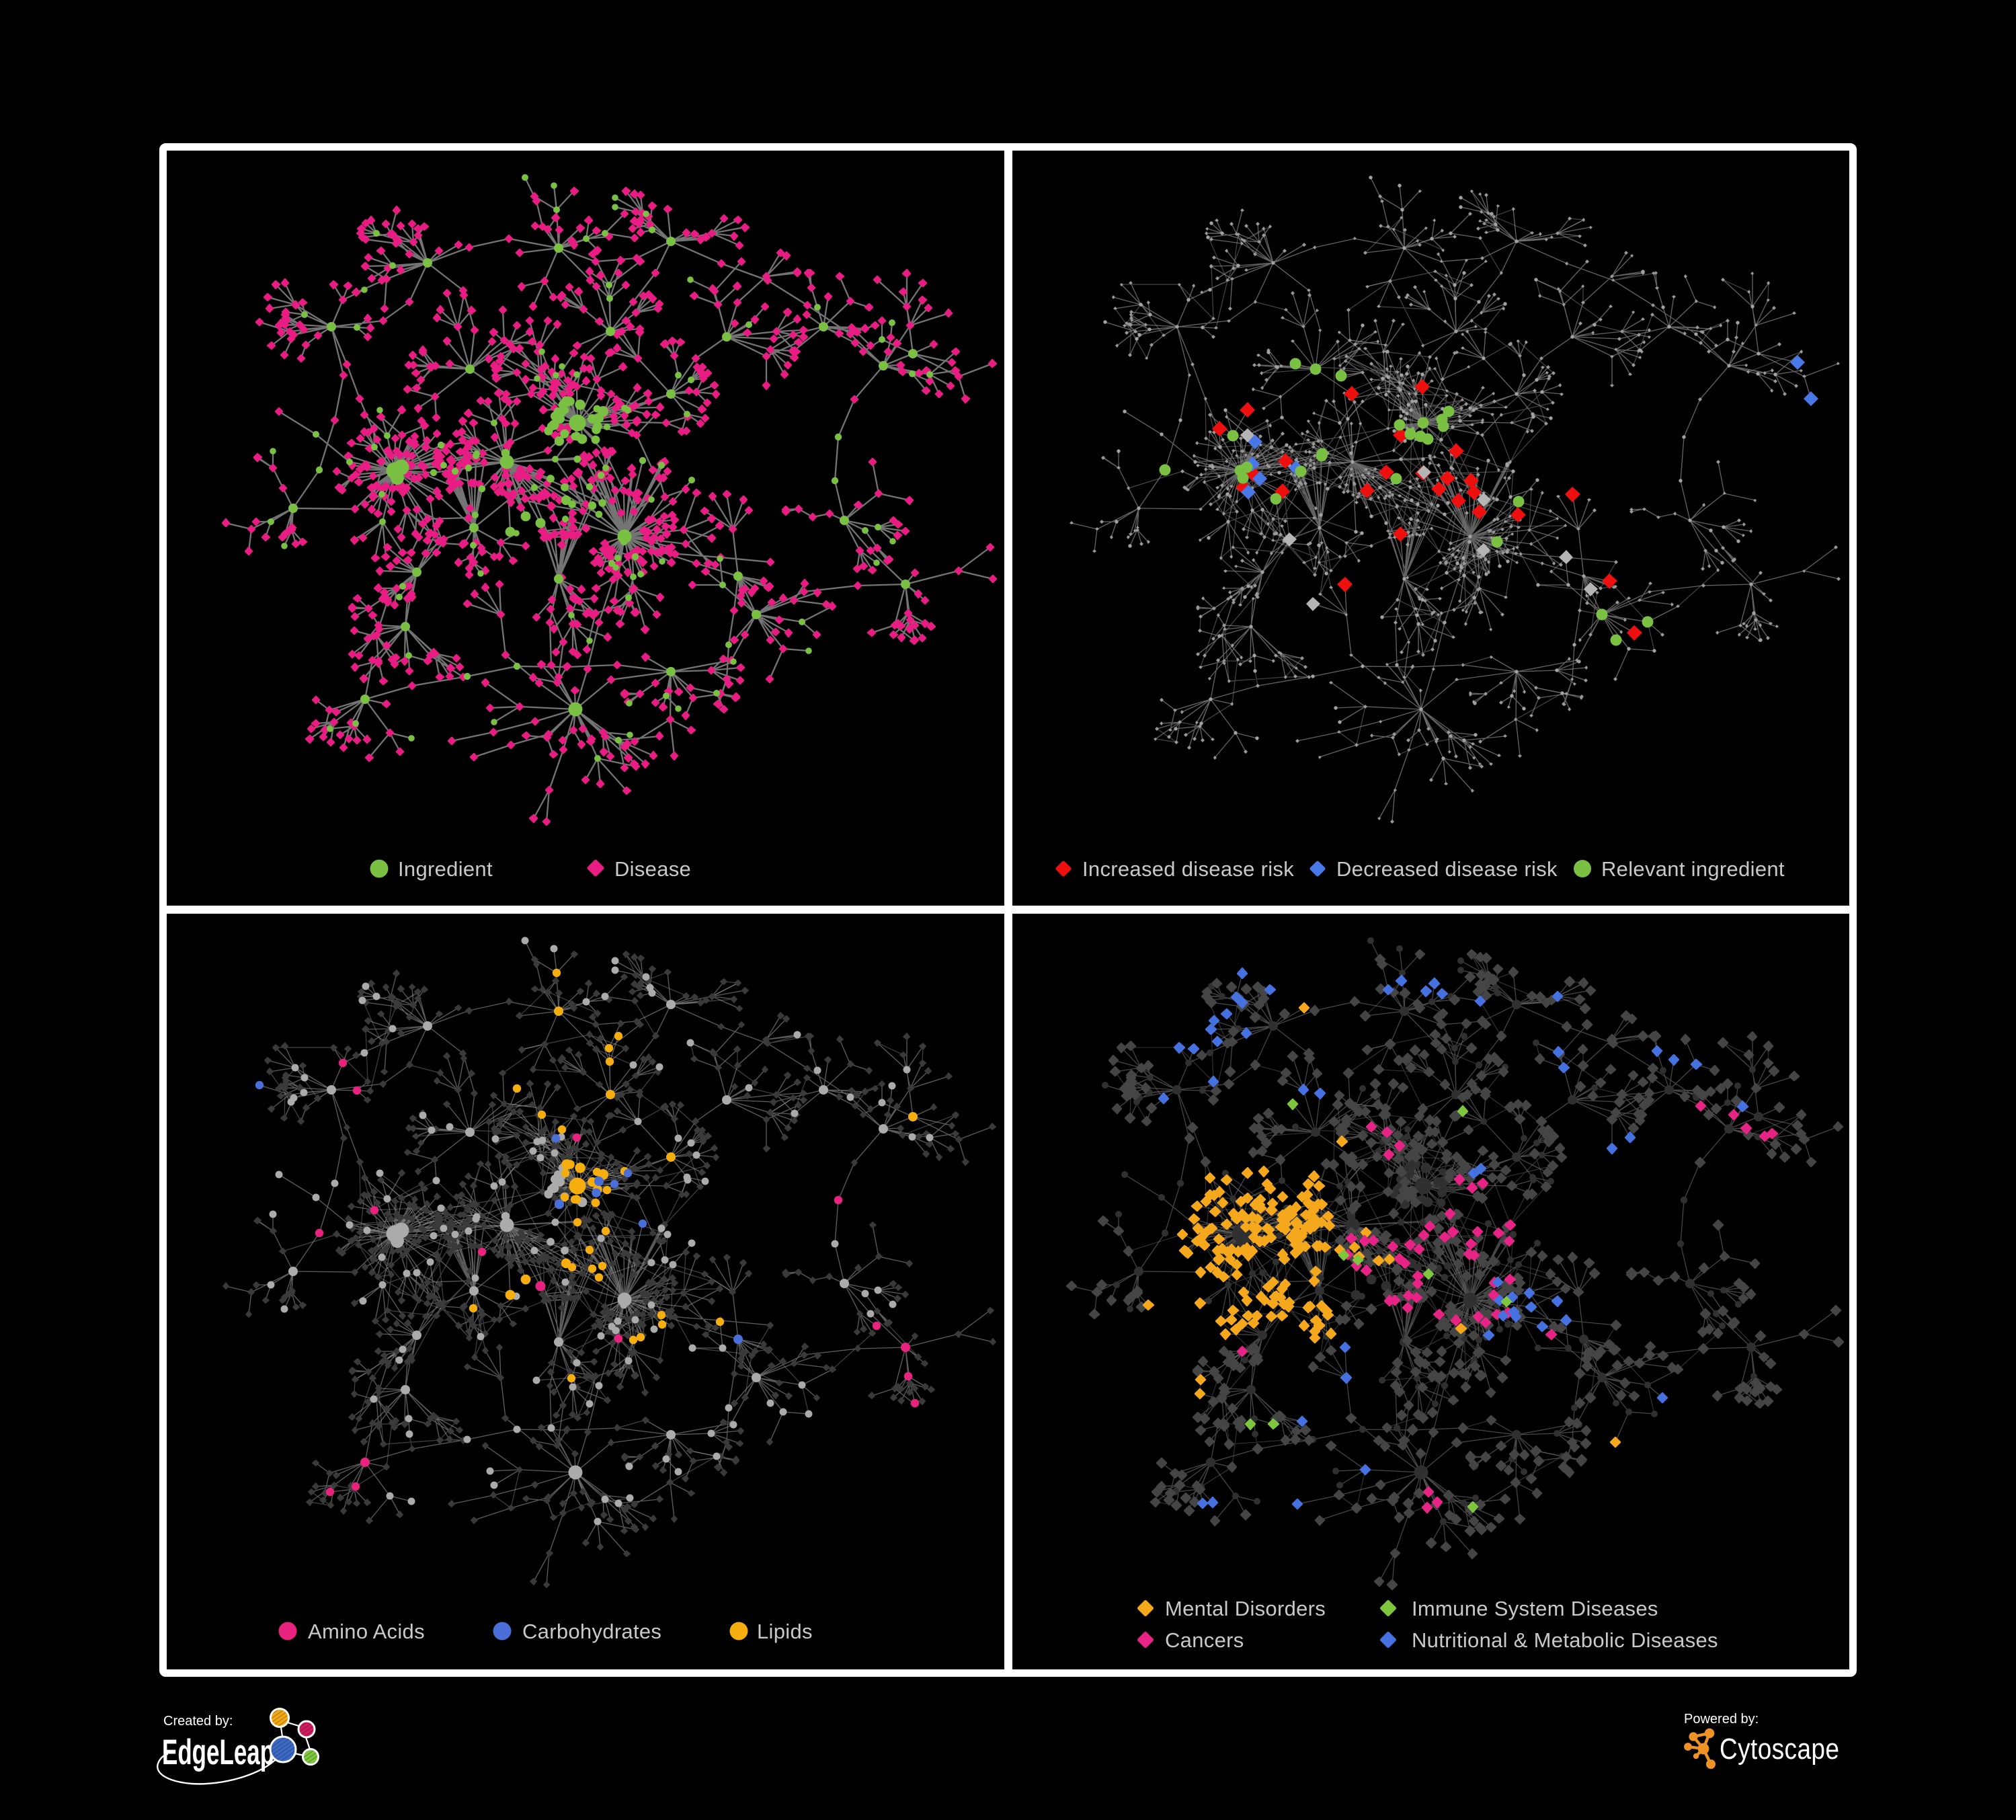  I want to click on svg-text: Cancers, so click(1204, 1640).